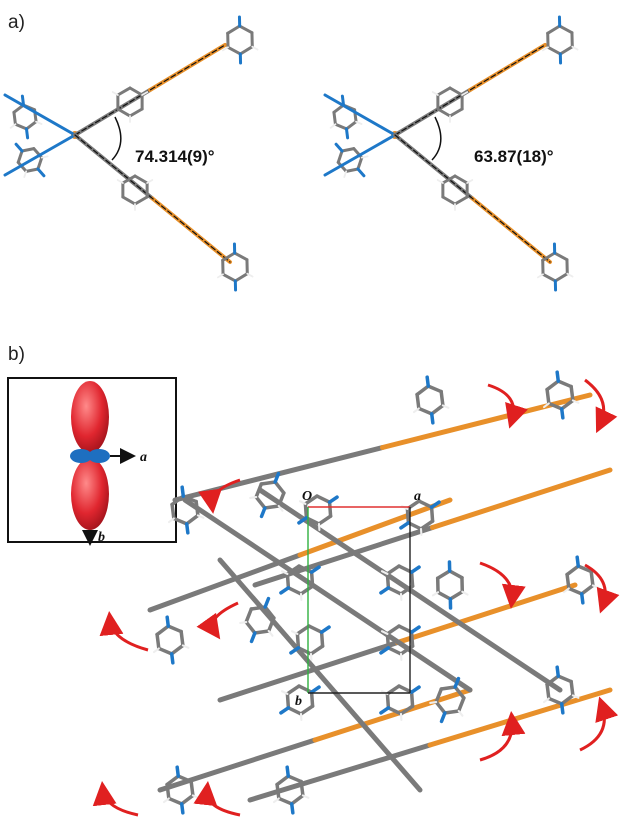 The width and height of the screenshot is (620, 821). Describe the element at coordinates (90, 494) in the screenshot. I see `orbital-lobe-bottom` at that location.